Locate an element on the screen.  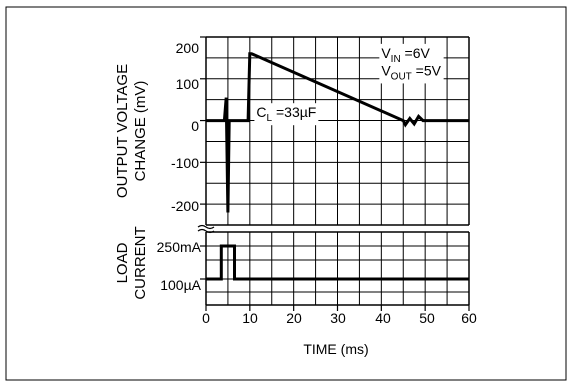
vout-annotation-base: V is located at coordinates (386, 70).